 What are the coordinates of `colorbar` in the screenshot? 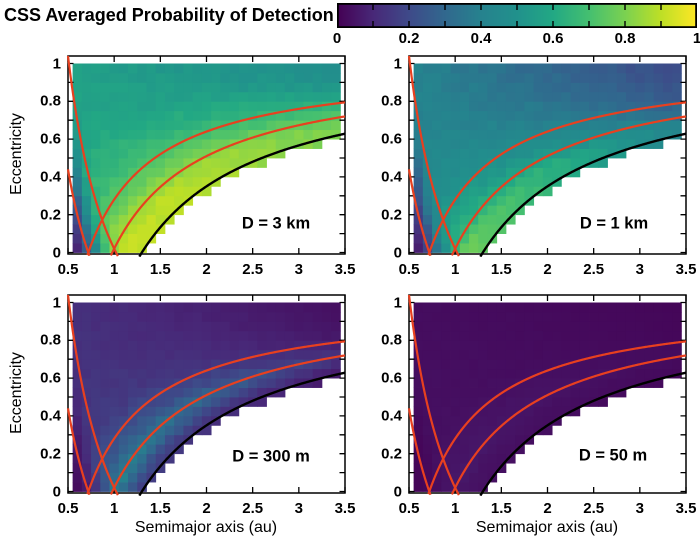 It's located at (517, 15).